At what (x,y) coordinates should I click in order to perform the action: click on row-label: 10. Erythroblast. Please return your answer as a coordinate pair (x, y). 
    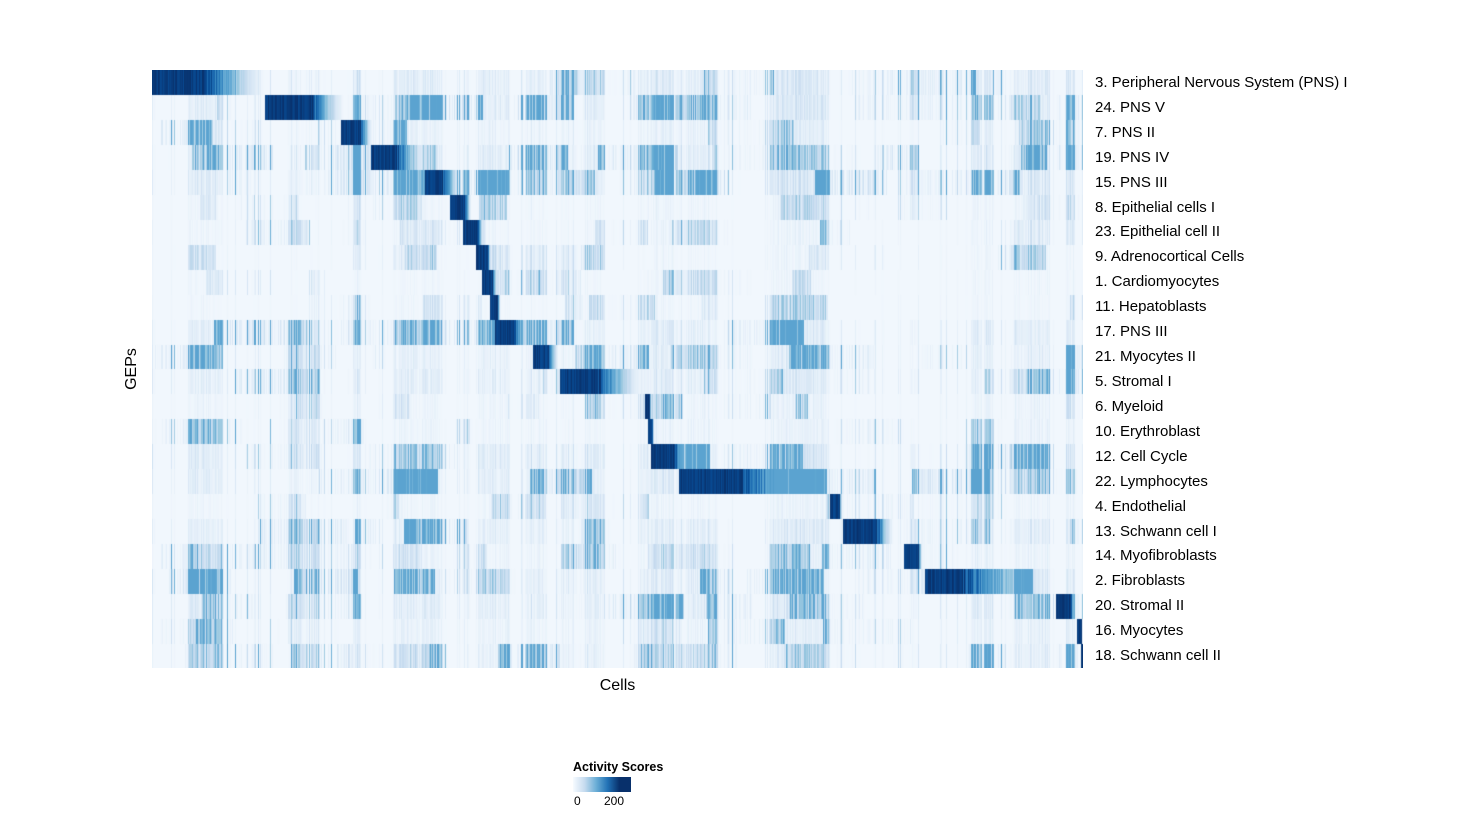
    Looking at the image, I should click on (1148, 431).